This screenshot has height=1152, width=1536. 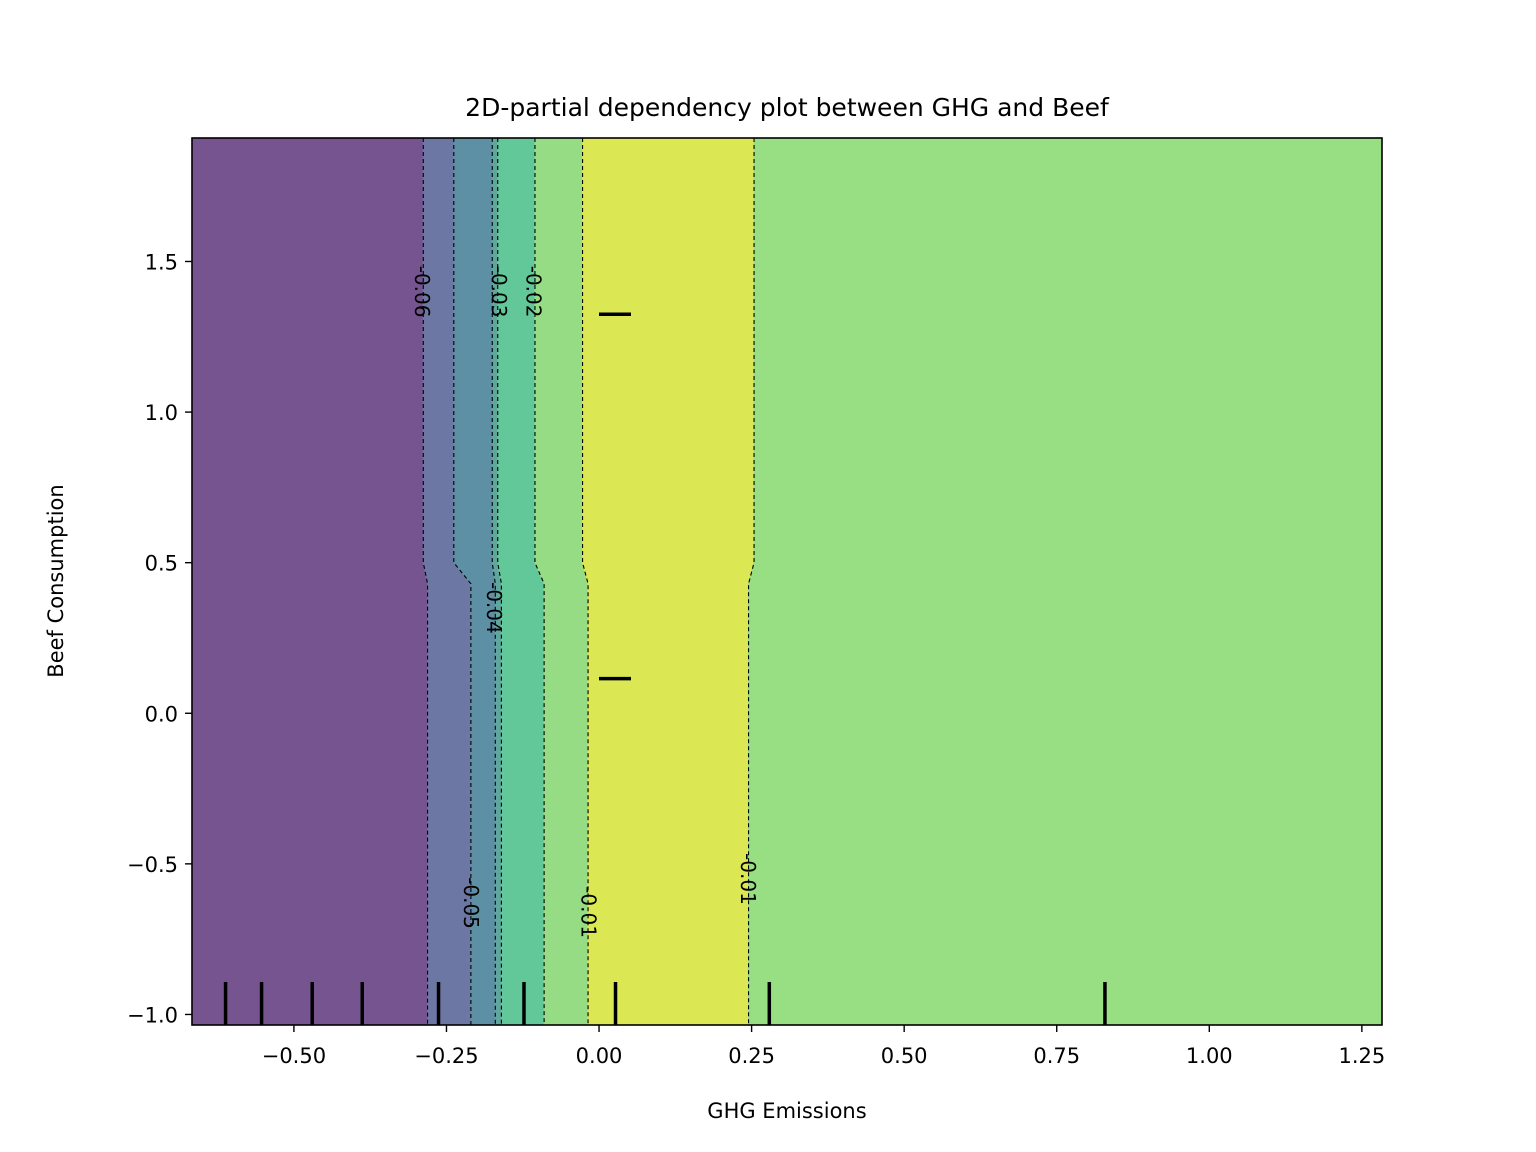 I want to click on x-tick-label: 0.50, so click(x=904, y=1056).